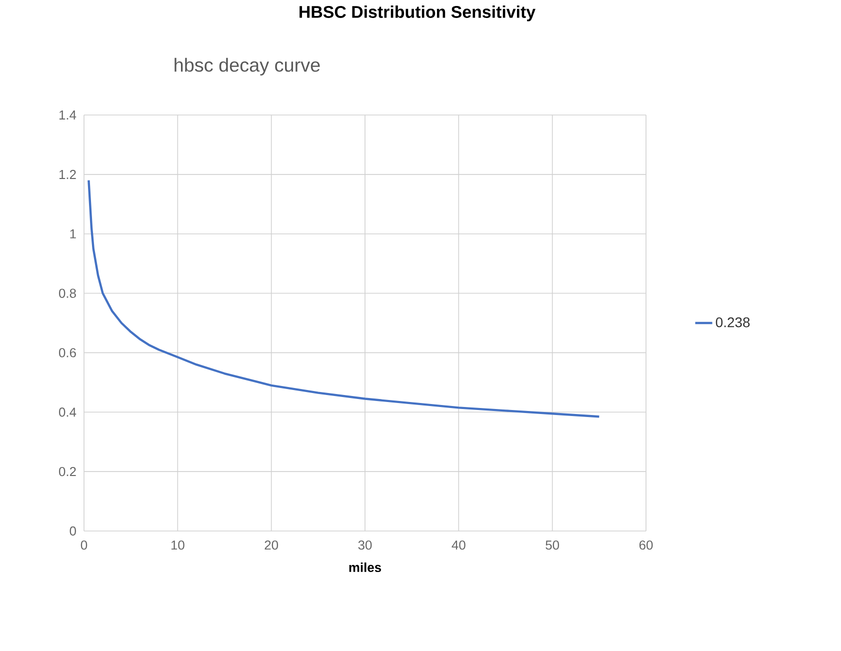 The height and width of the screenshot is (651, 841). What do you see at coordinates (73, 531) in the screenshot?
I see `y-tick-label: 0` at bounding box center [73, 531].